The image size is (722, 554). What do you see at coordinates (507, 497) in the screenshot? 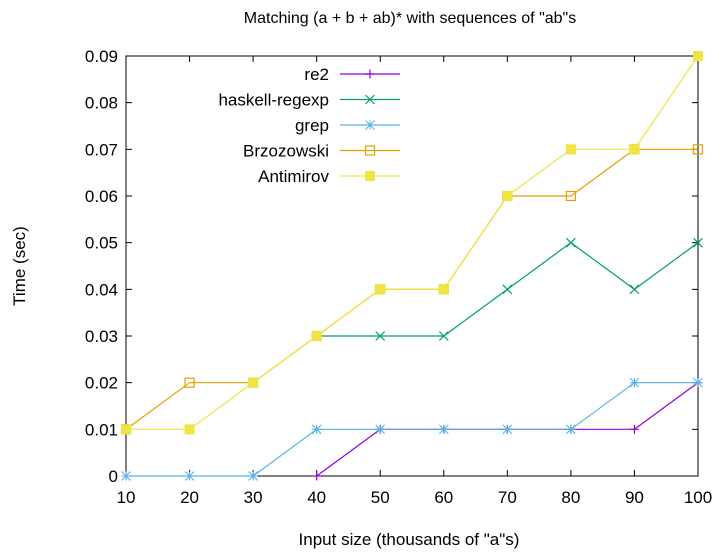
I see `x-tick-label: 70` at bounding box center [507, 497].